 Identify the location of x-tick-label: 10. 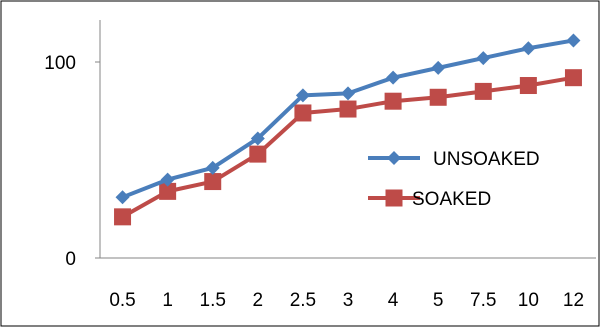
(528, 300).